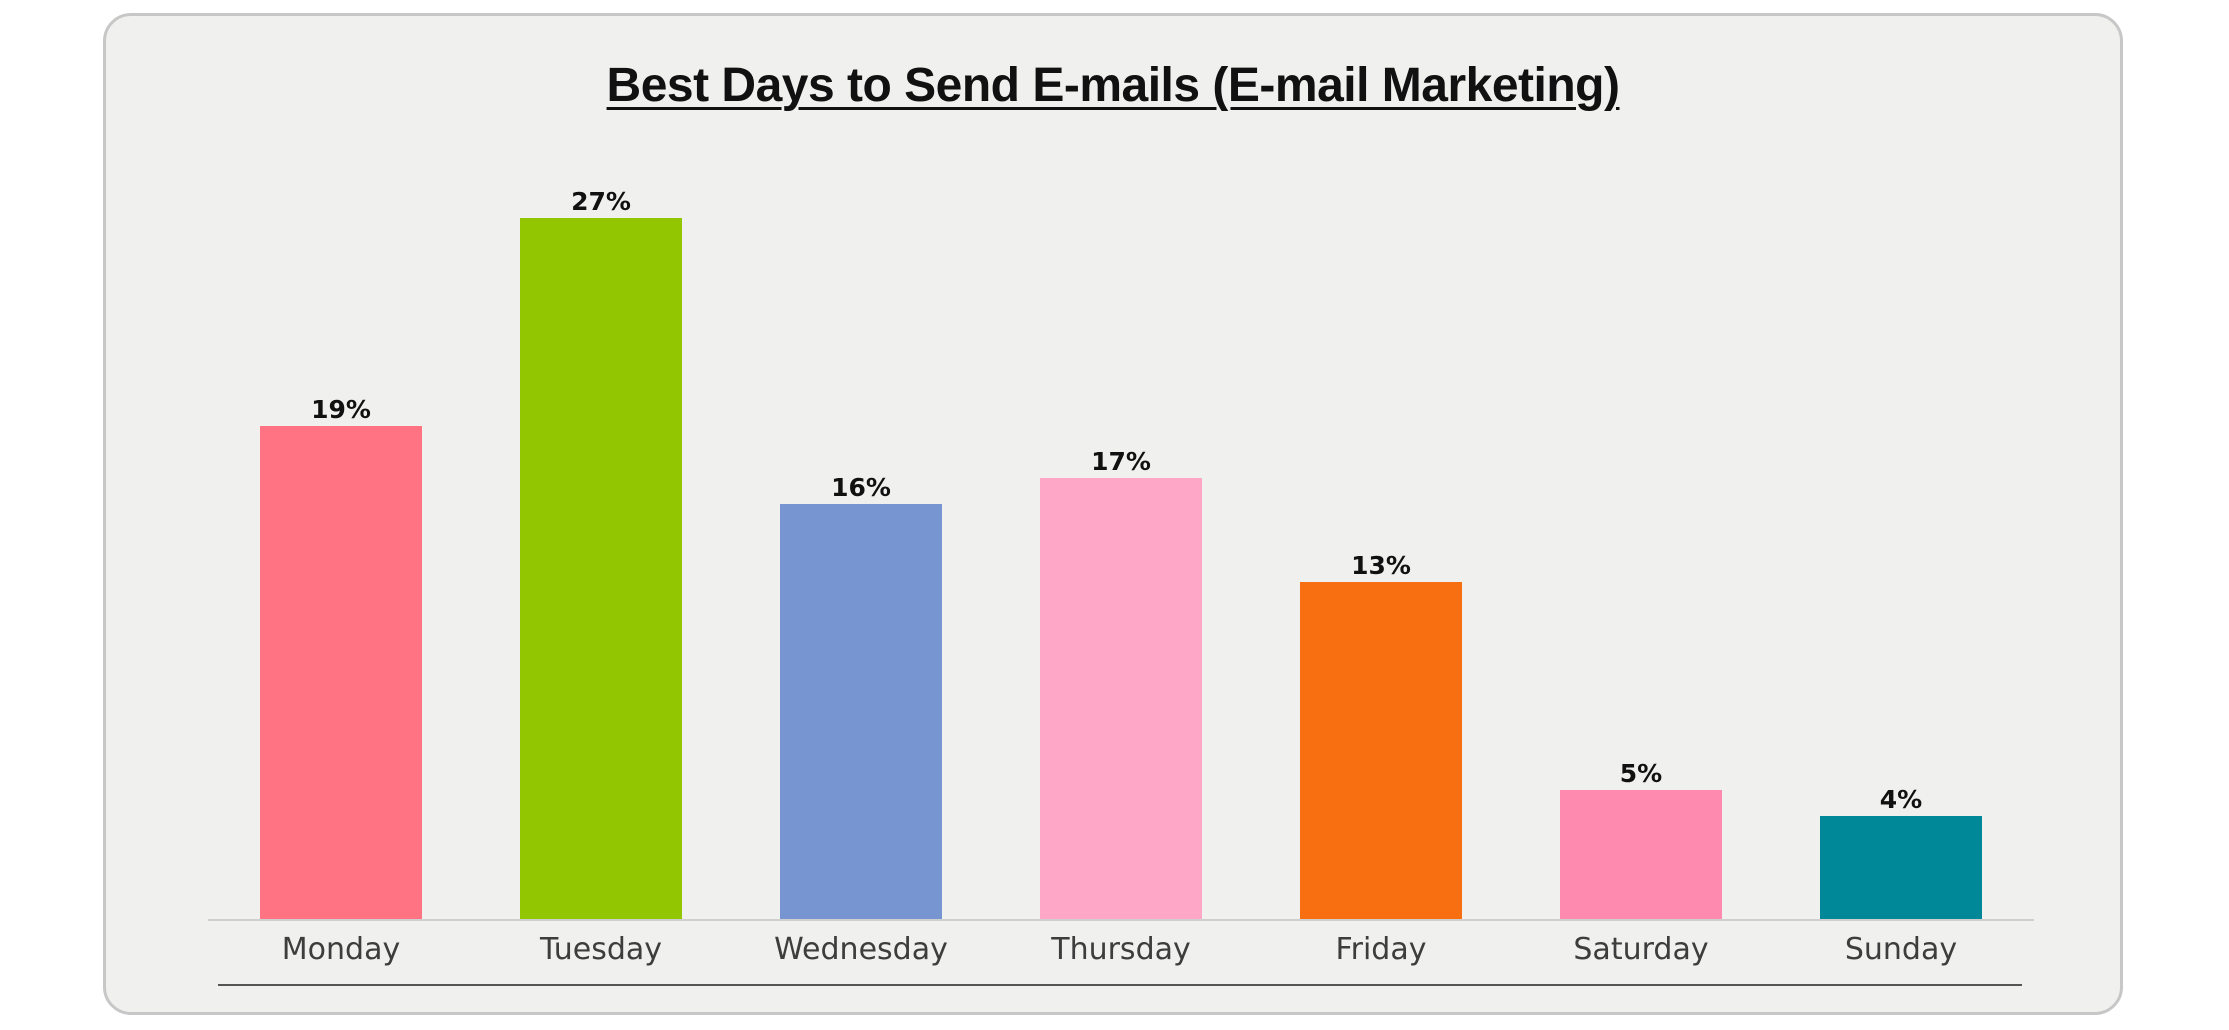  I want to click on bar-wednesday, so click(861, 712).